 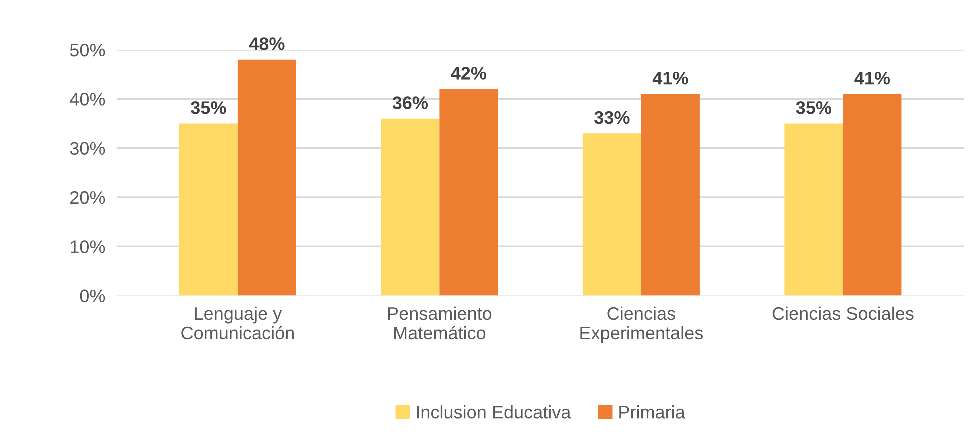 What do you see at coordinates (88, 197) in the screenshot?
I see `y-tick-label: 20%` at bounding box center [88, 197].